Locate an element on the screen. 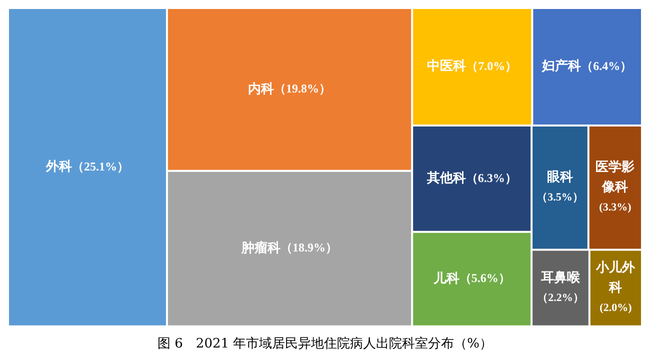 This screenshot has width=650, height=364. data-label: （3.5%） is located at coordinates (560, 197).